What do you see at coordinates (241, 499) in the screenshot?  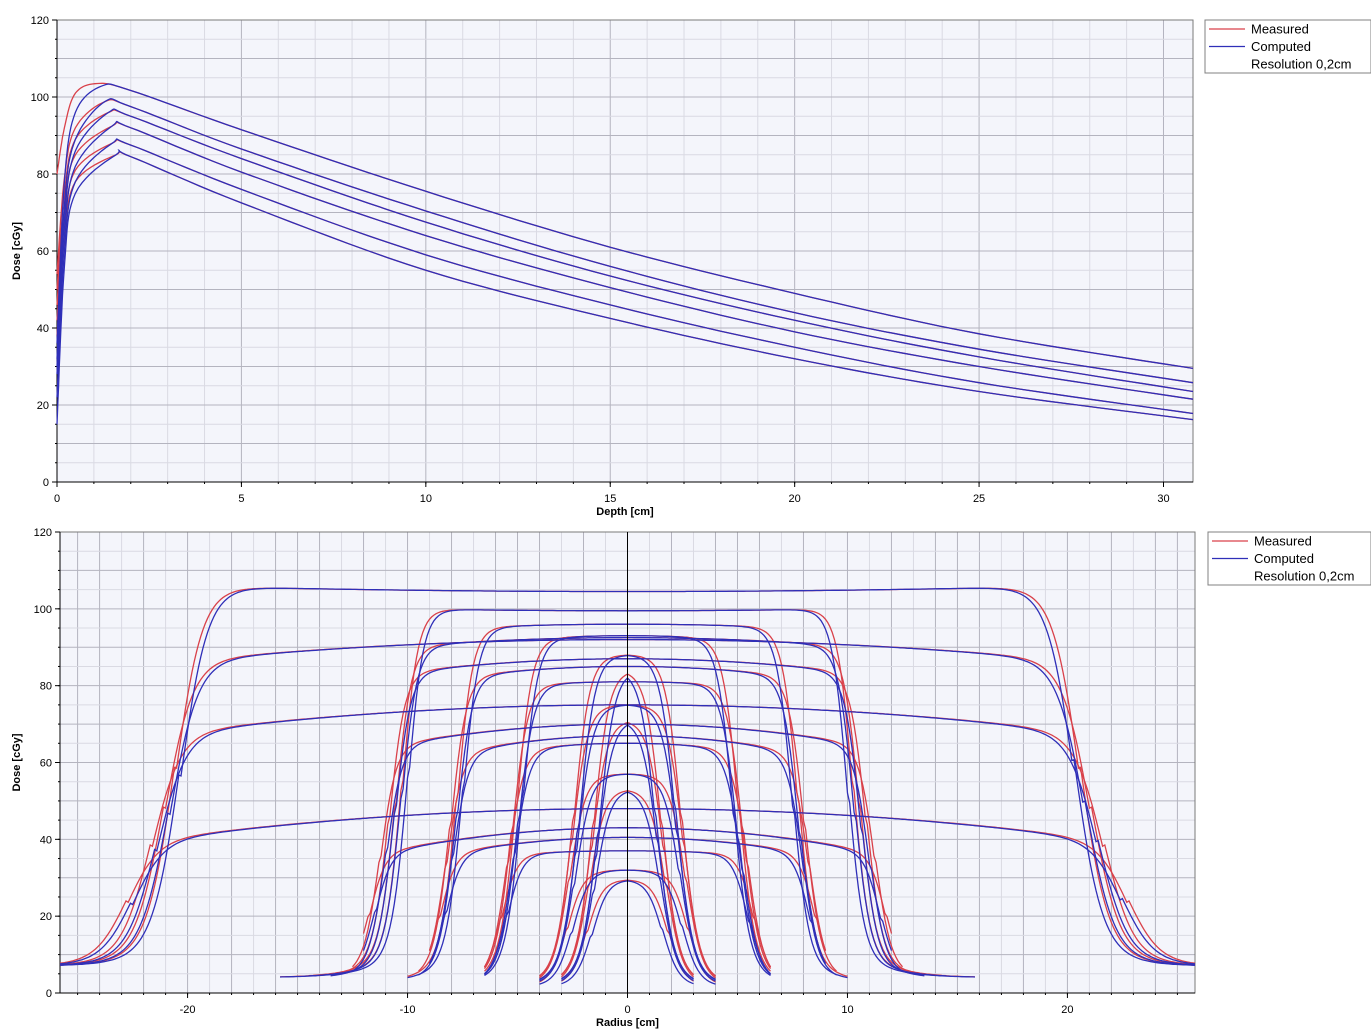 I see `x-tick-label: 5` at bounding box center [241, 499].